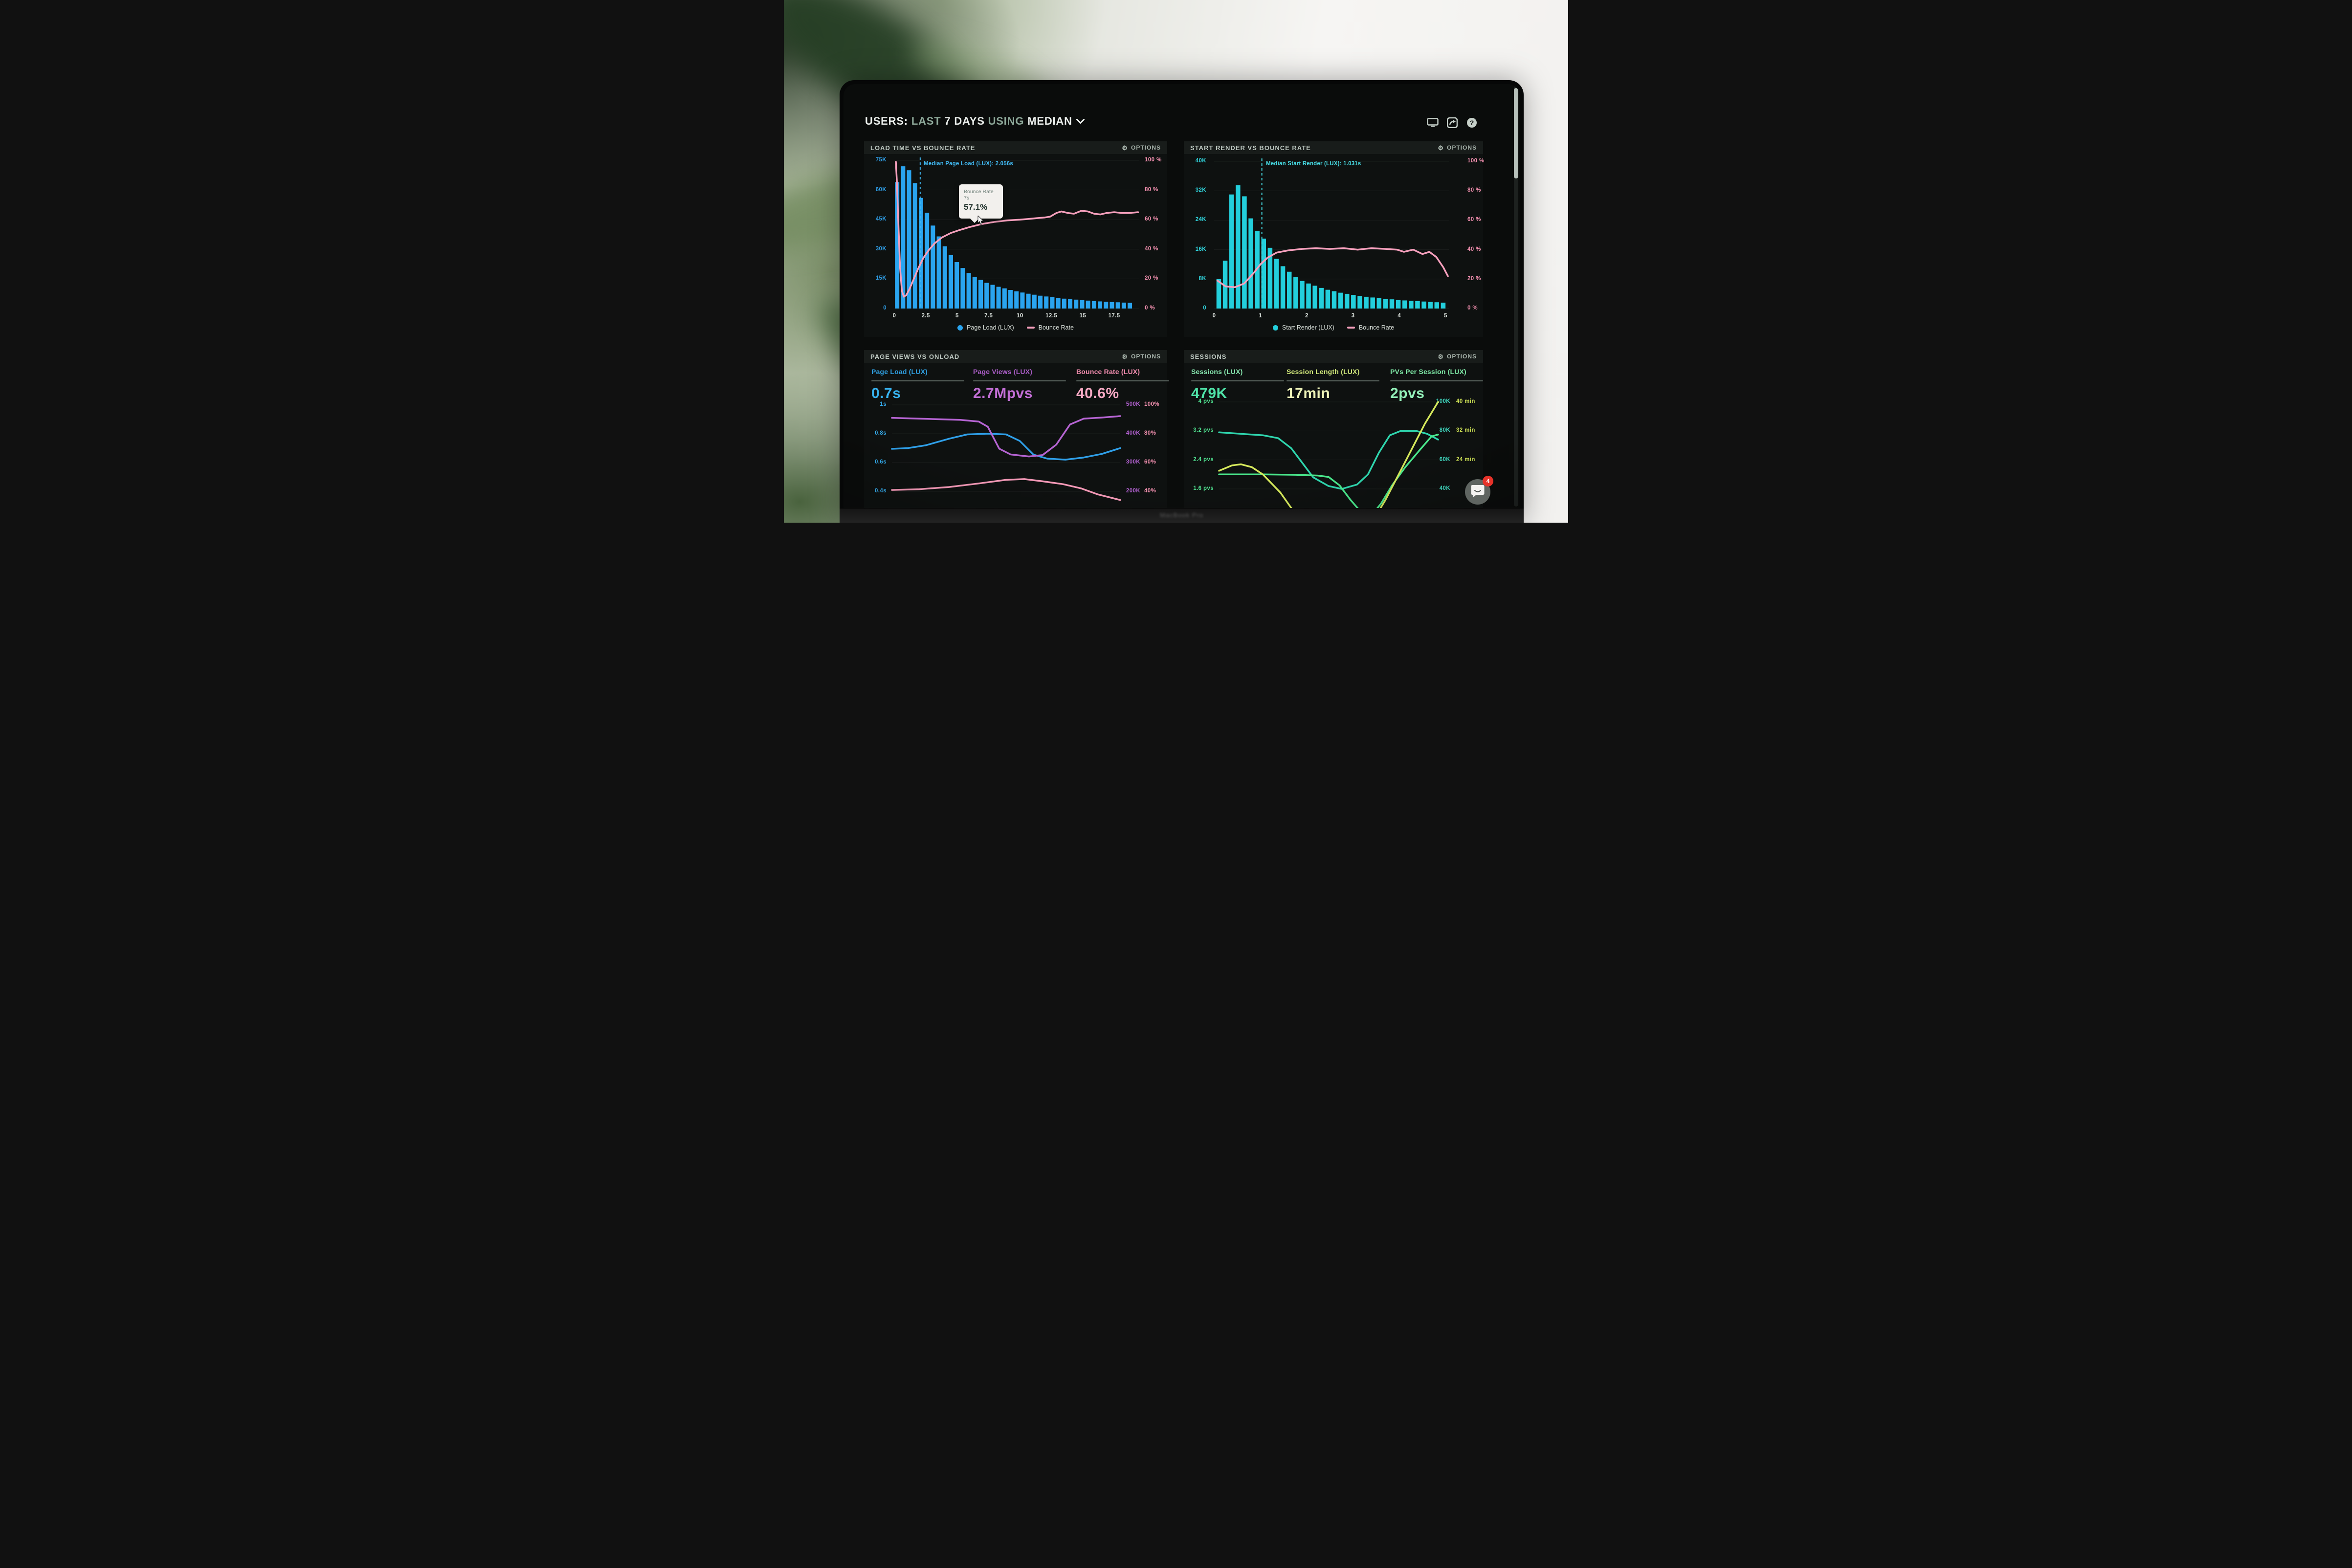 The image size is (2352, 1568). I want to click on chat-widget-button: 4, so click(1479, 490).